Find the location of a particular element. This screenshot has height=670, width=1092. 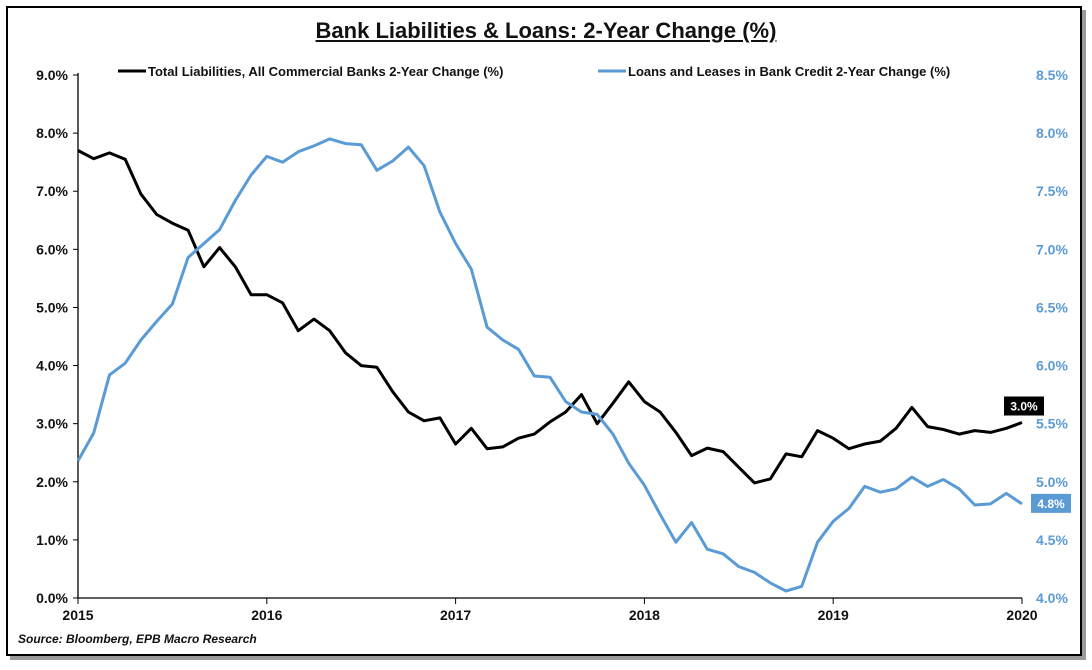

y-right-tick-label: 6.5% is located at coordinates (1052, 307).